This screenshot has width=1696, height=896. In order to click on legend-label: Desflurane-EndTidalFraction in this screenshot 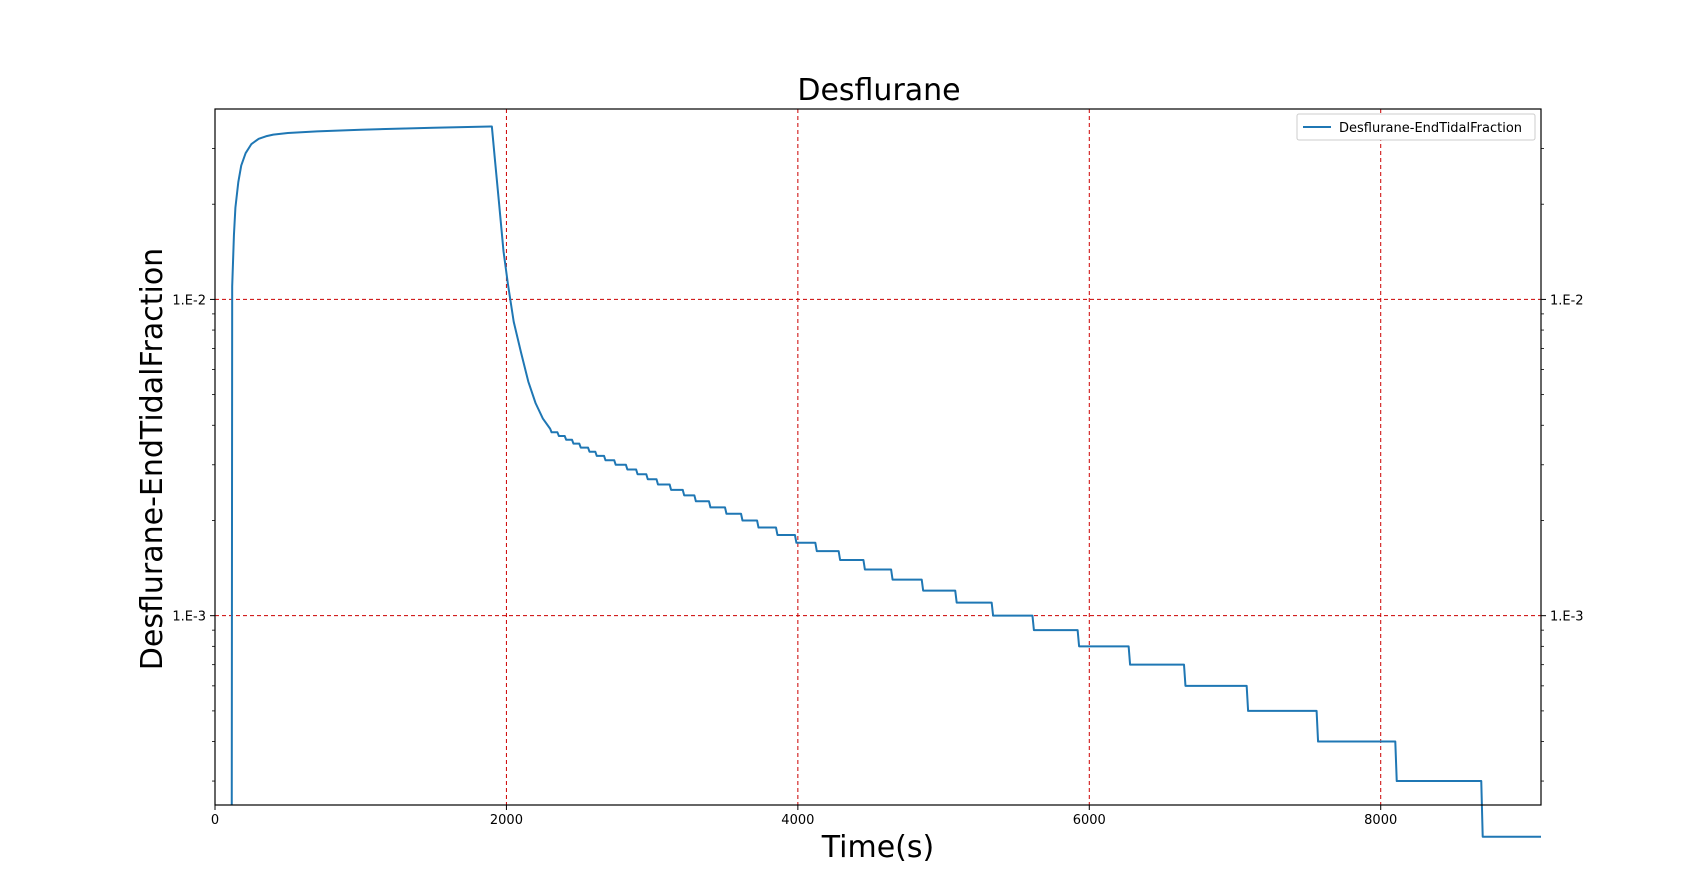, I will do `click(1430, 128)`.